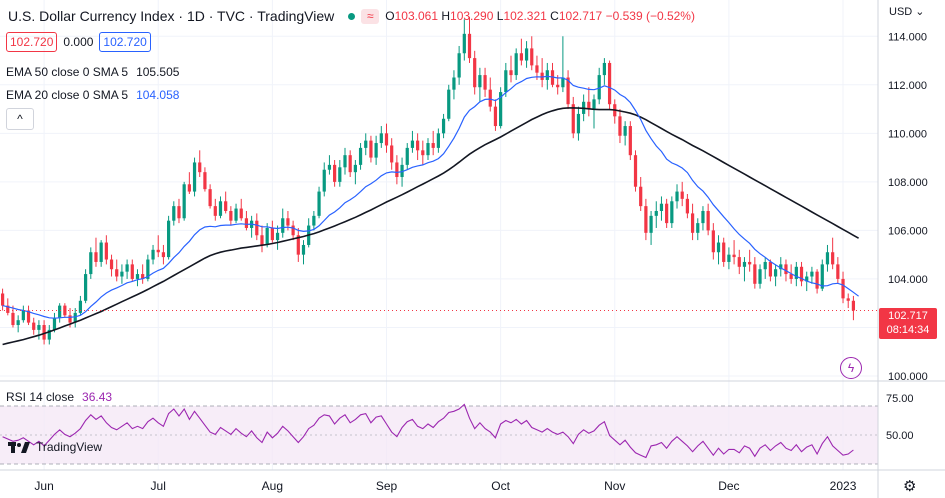  Describe the element at coordinates (554, 16) in the screenshot. I see `close-label: C` at that location.